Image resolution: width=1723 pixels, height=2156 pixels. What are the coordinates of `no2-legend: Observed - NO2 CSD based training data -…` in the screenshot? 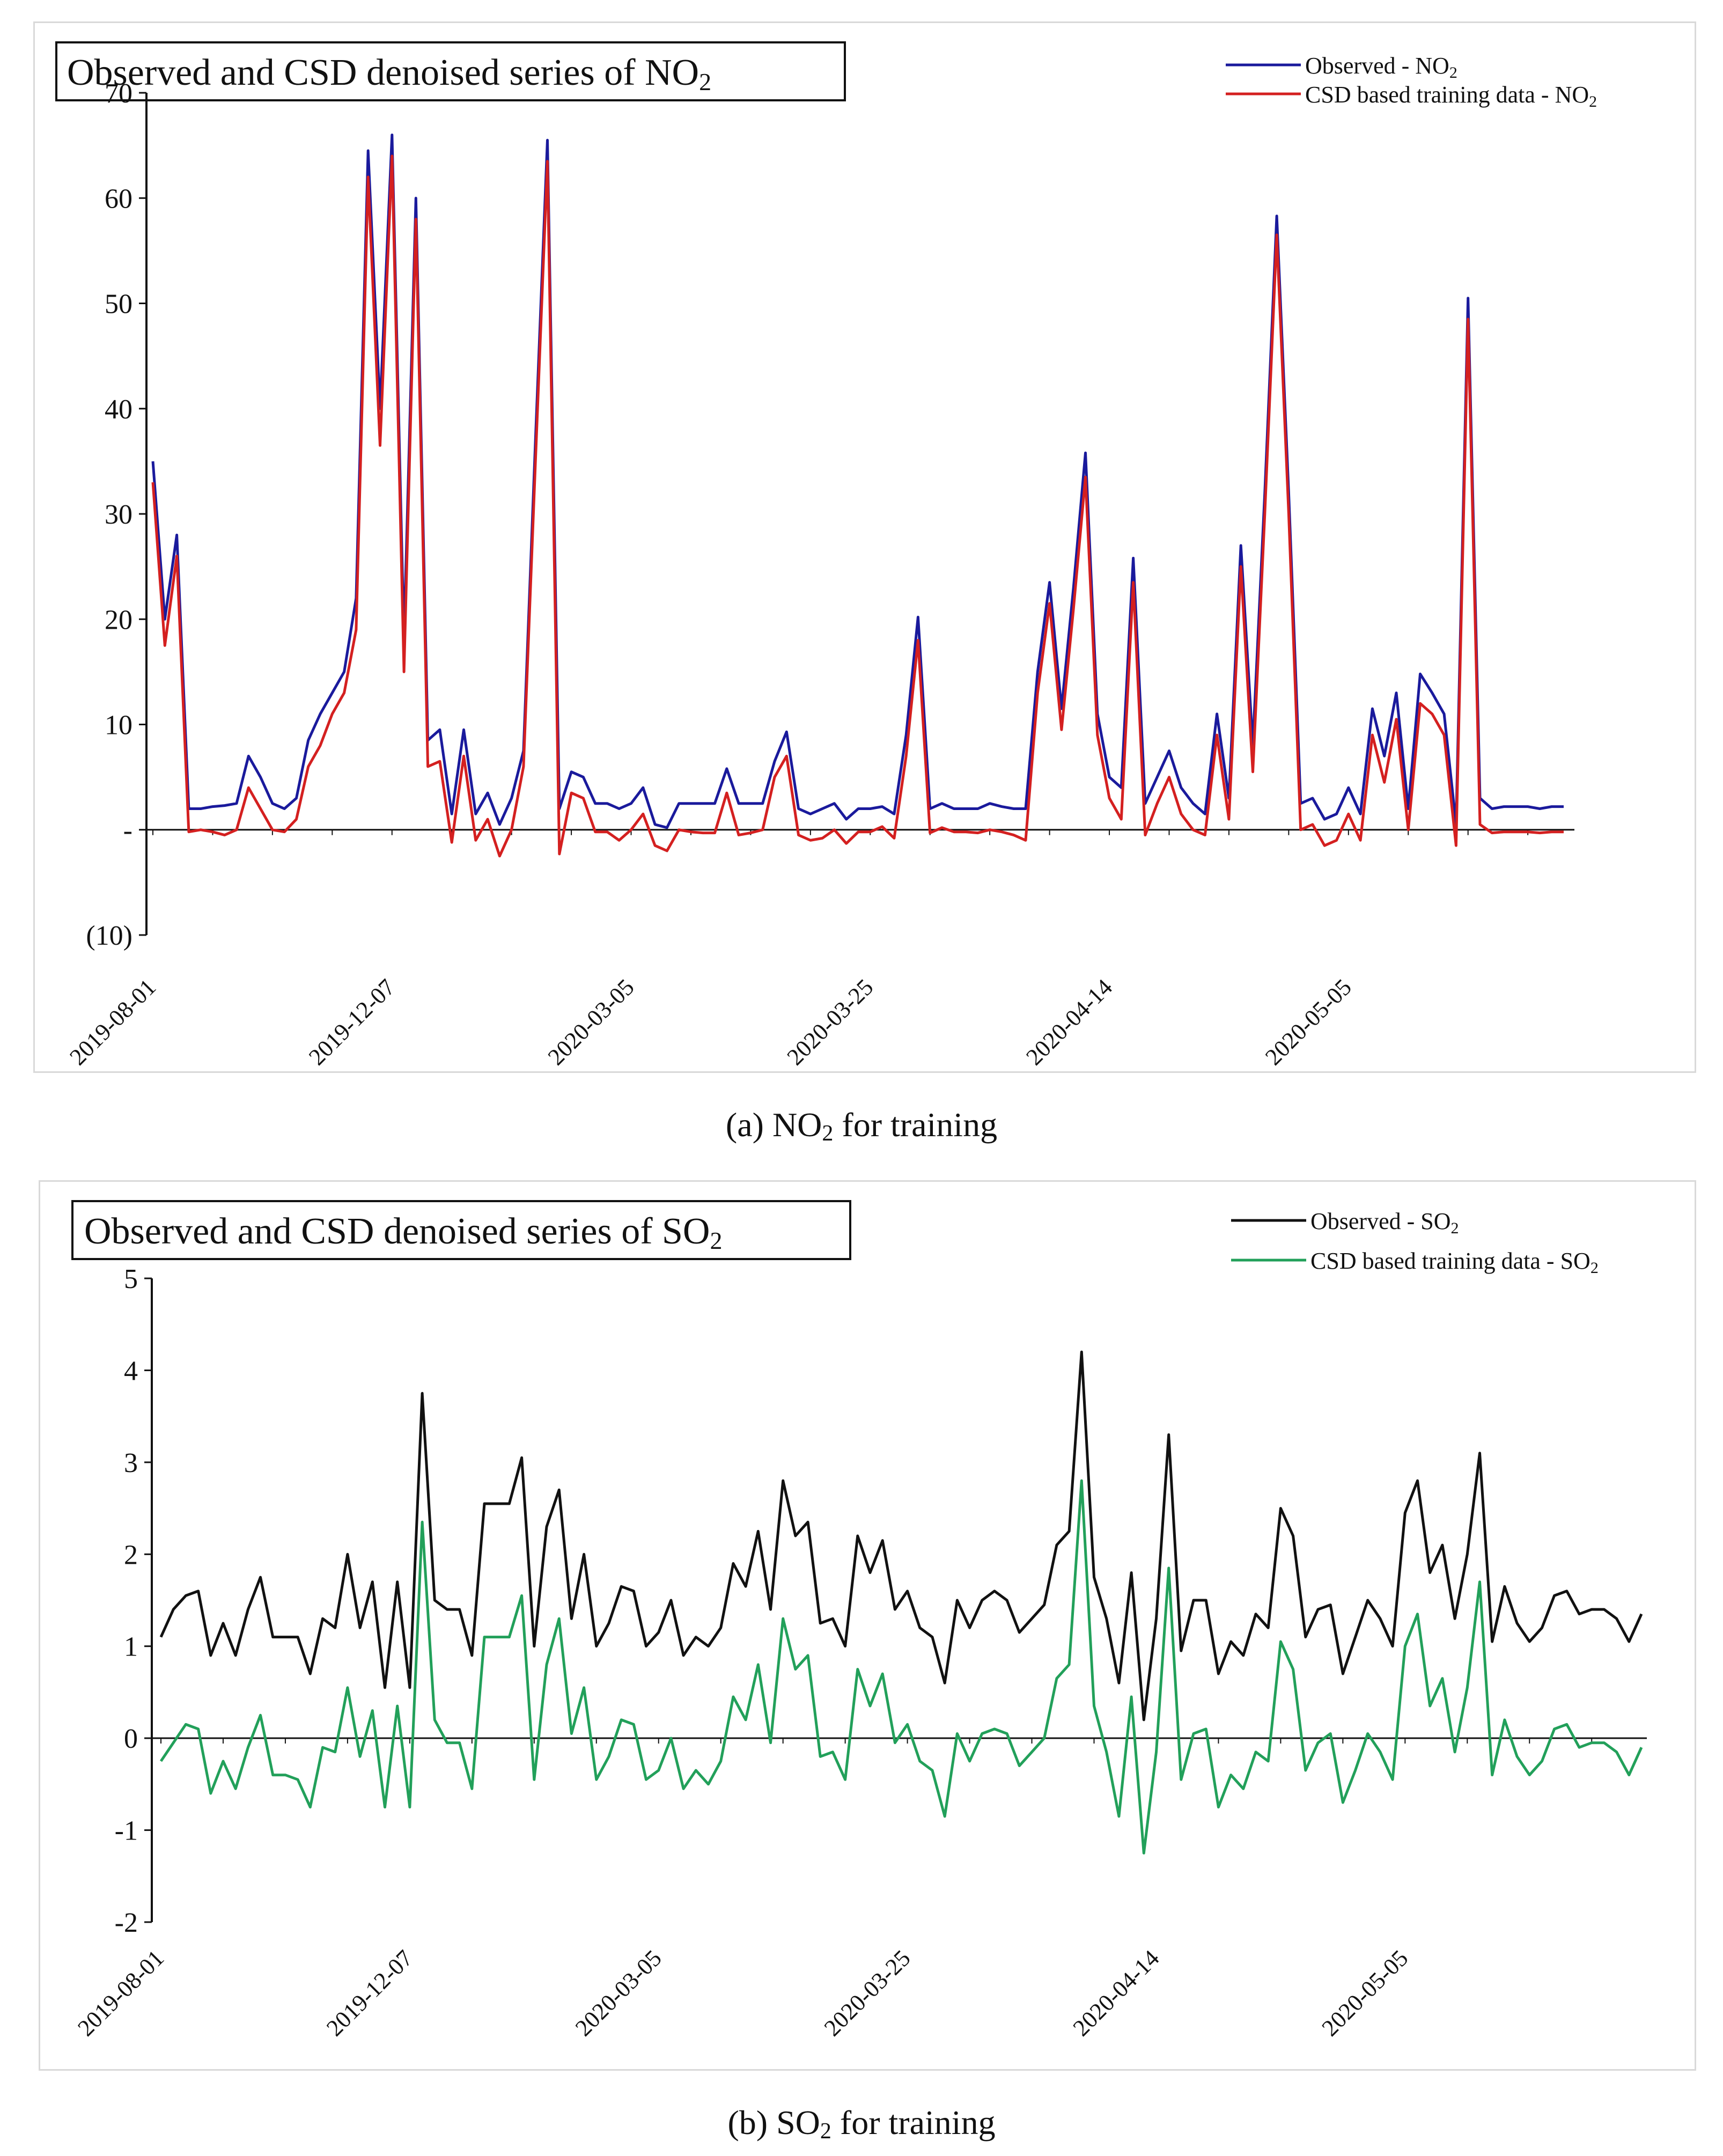 It's located at (1412, 82).